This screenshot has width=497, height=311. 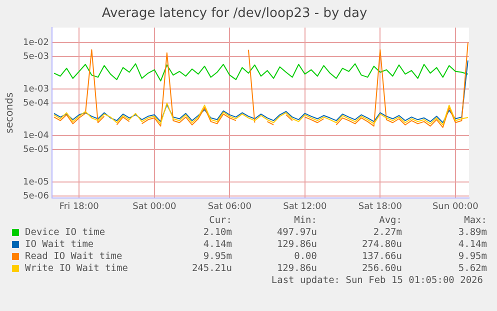 I want to click on text: Max:, so click(x=475, y=220).